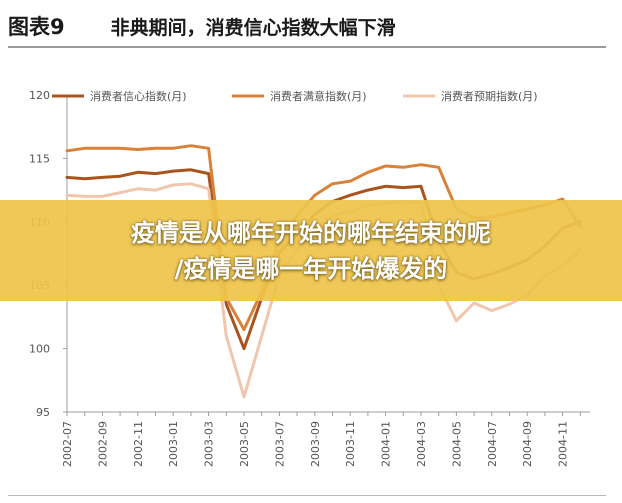 This screenshot has height=503, width=622. Describe the element at coordinates (311, 232) in the screenshot. I see `overlay-line-1: 疫情是从哪年开始的哪年结束的呢` at that location.